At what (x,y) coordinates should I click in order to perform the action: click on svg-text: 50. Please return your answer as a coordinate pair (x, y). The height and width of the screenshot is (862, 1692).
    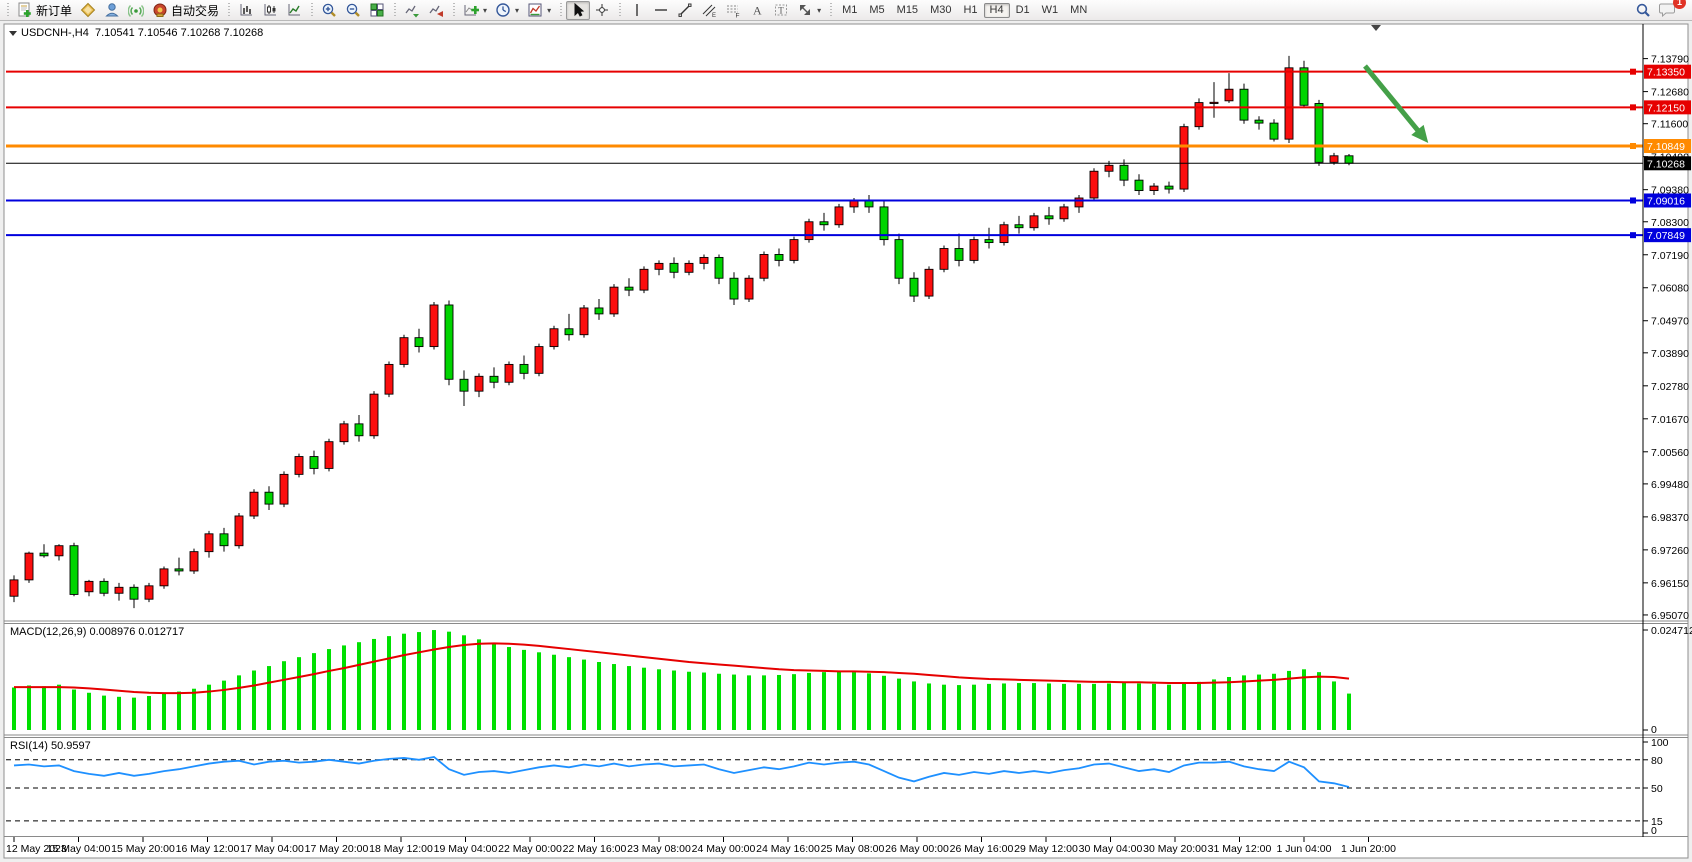
    Looking at the image, I should click on (1657, 789).